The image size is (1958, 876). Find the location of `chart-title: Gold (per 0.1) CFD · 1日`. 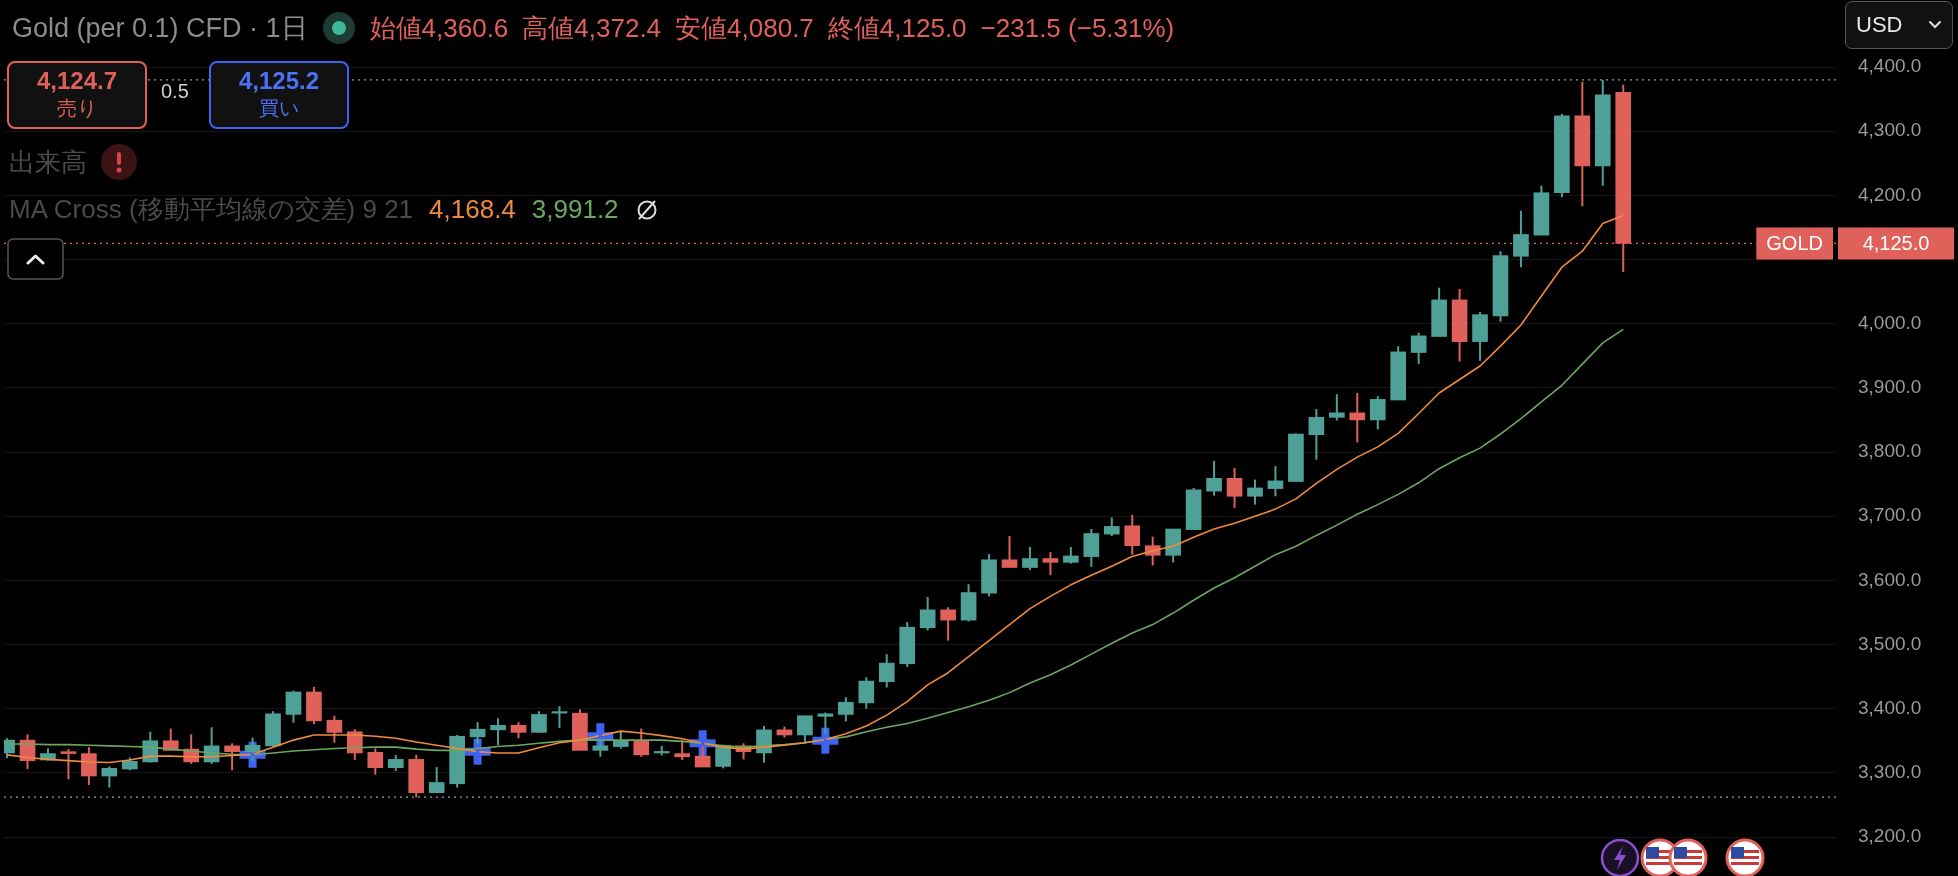

chart-title: Gold (per 0.1) CFD · 1日 is located at coordinates (160, 28).